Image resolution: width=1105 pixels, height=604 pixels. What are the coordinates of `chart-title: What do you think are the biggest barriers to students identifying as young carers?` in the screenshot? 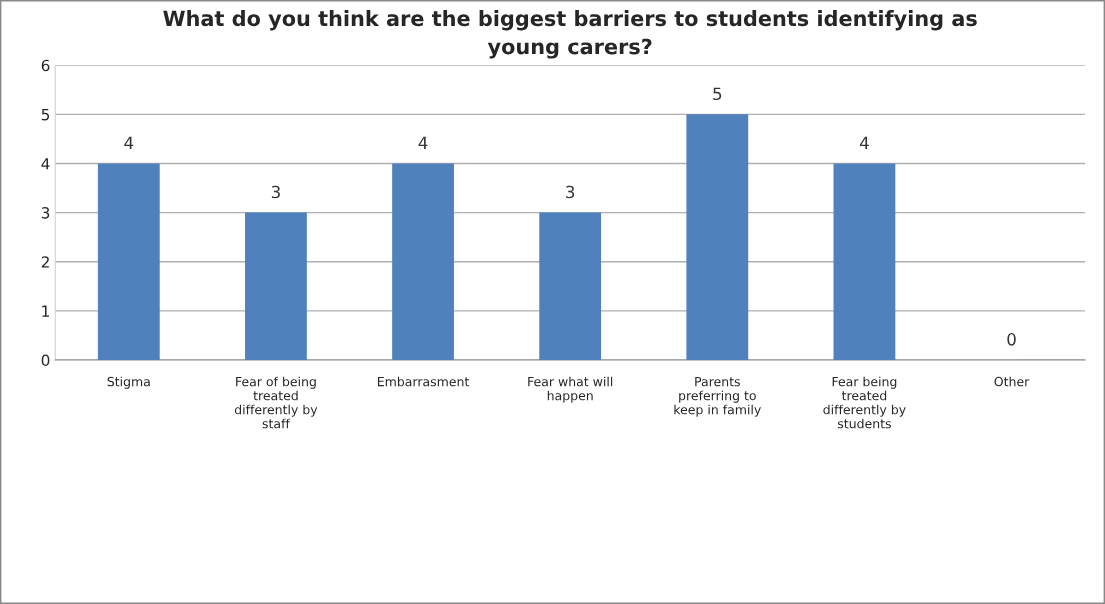 It's located at (570, 34).